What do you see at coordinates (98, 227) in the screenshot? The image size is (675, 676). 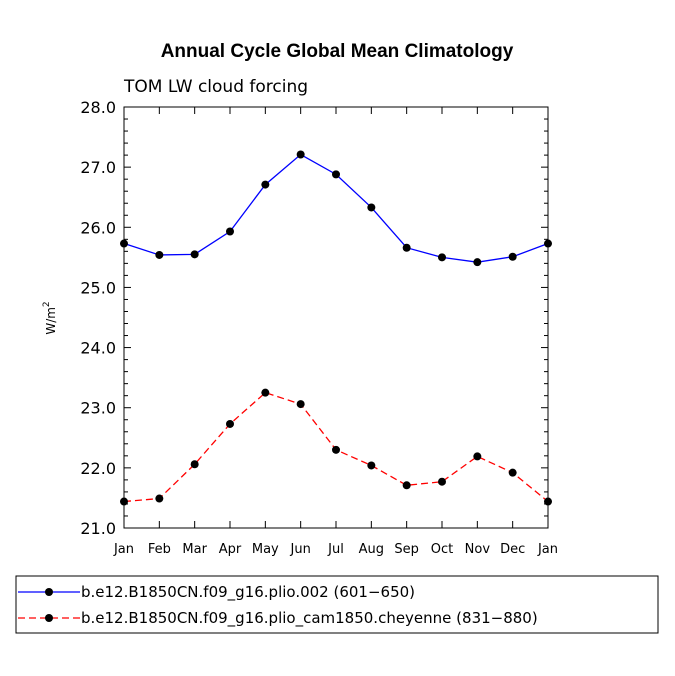 I see `y-tick-label: 26.0` at bounding box center [98, 227].